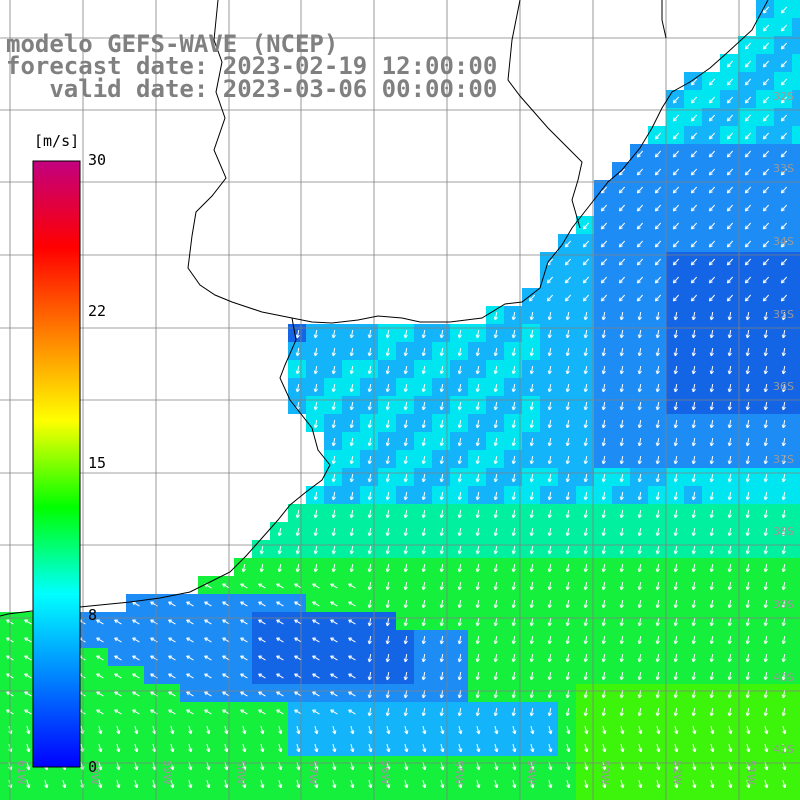 The height and width of the screenshot is (800, 800). What do you see at coordinates (783, 241) in the screenshot?
I see `lat-label: 34S` at bounding box center [783, 241].